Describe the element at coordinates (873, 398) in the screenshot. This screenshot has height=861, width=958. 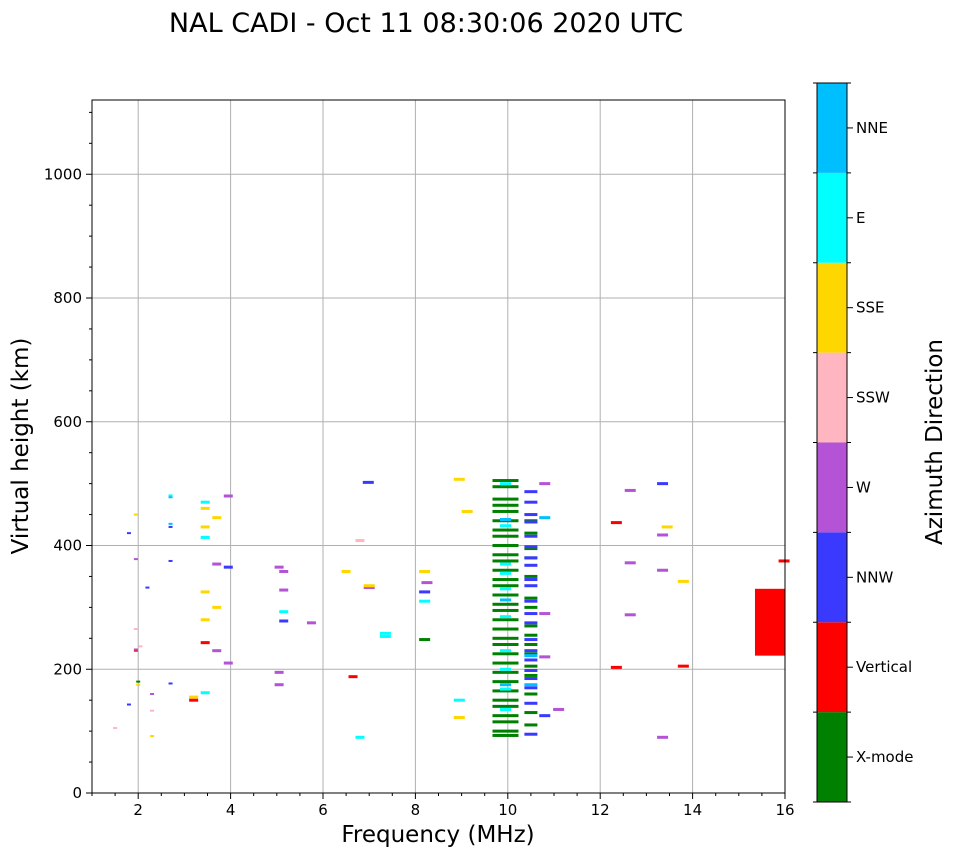
I see `colorbar-tick-label: SSW` at that location.